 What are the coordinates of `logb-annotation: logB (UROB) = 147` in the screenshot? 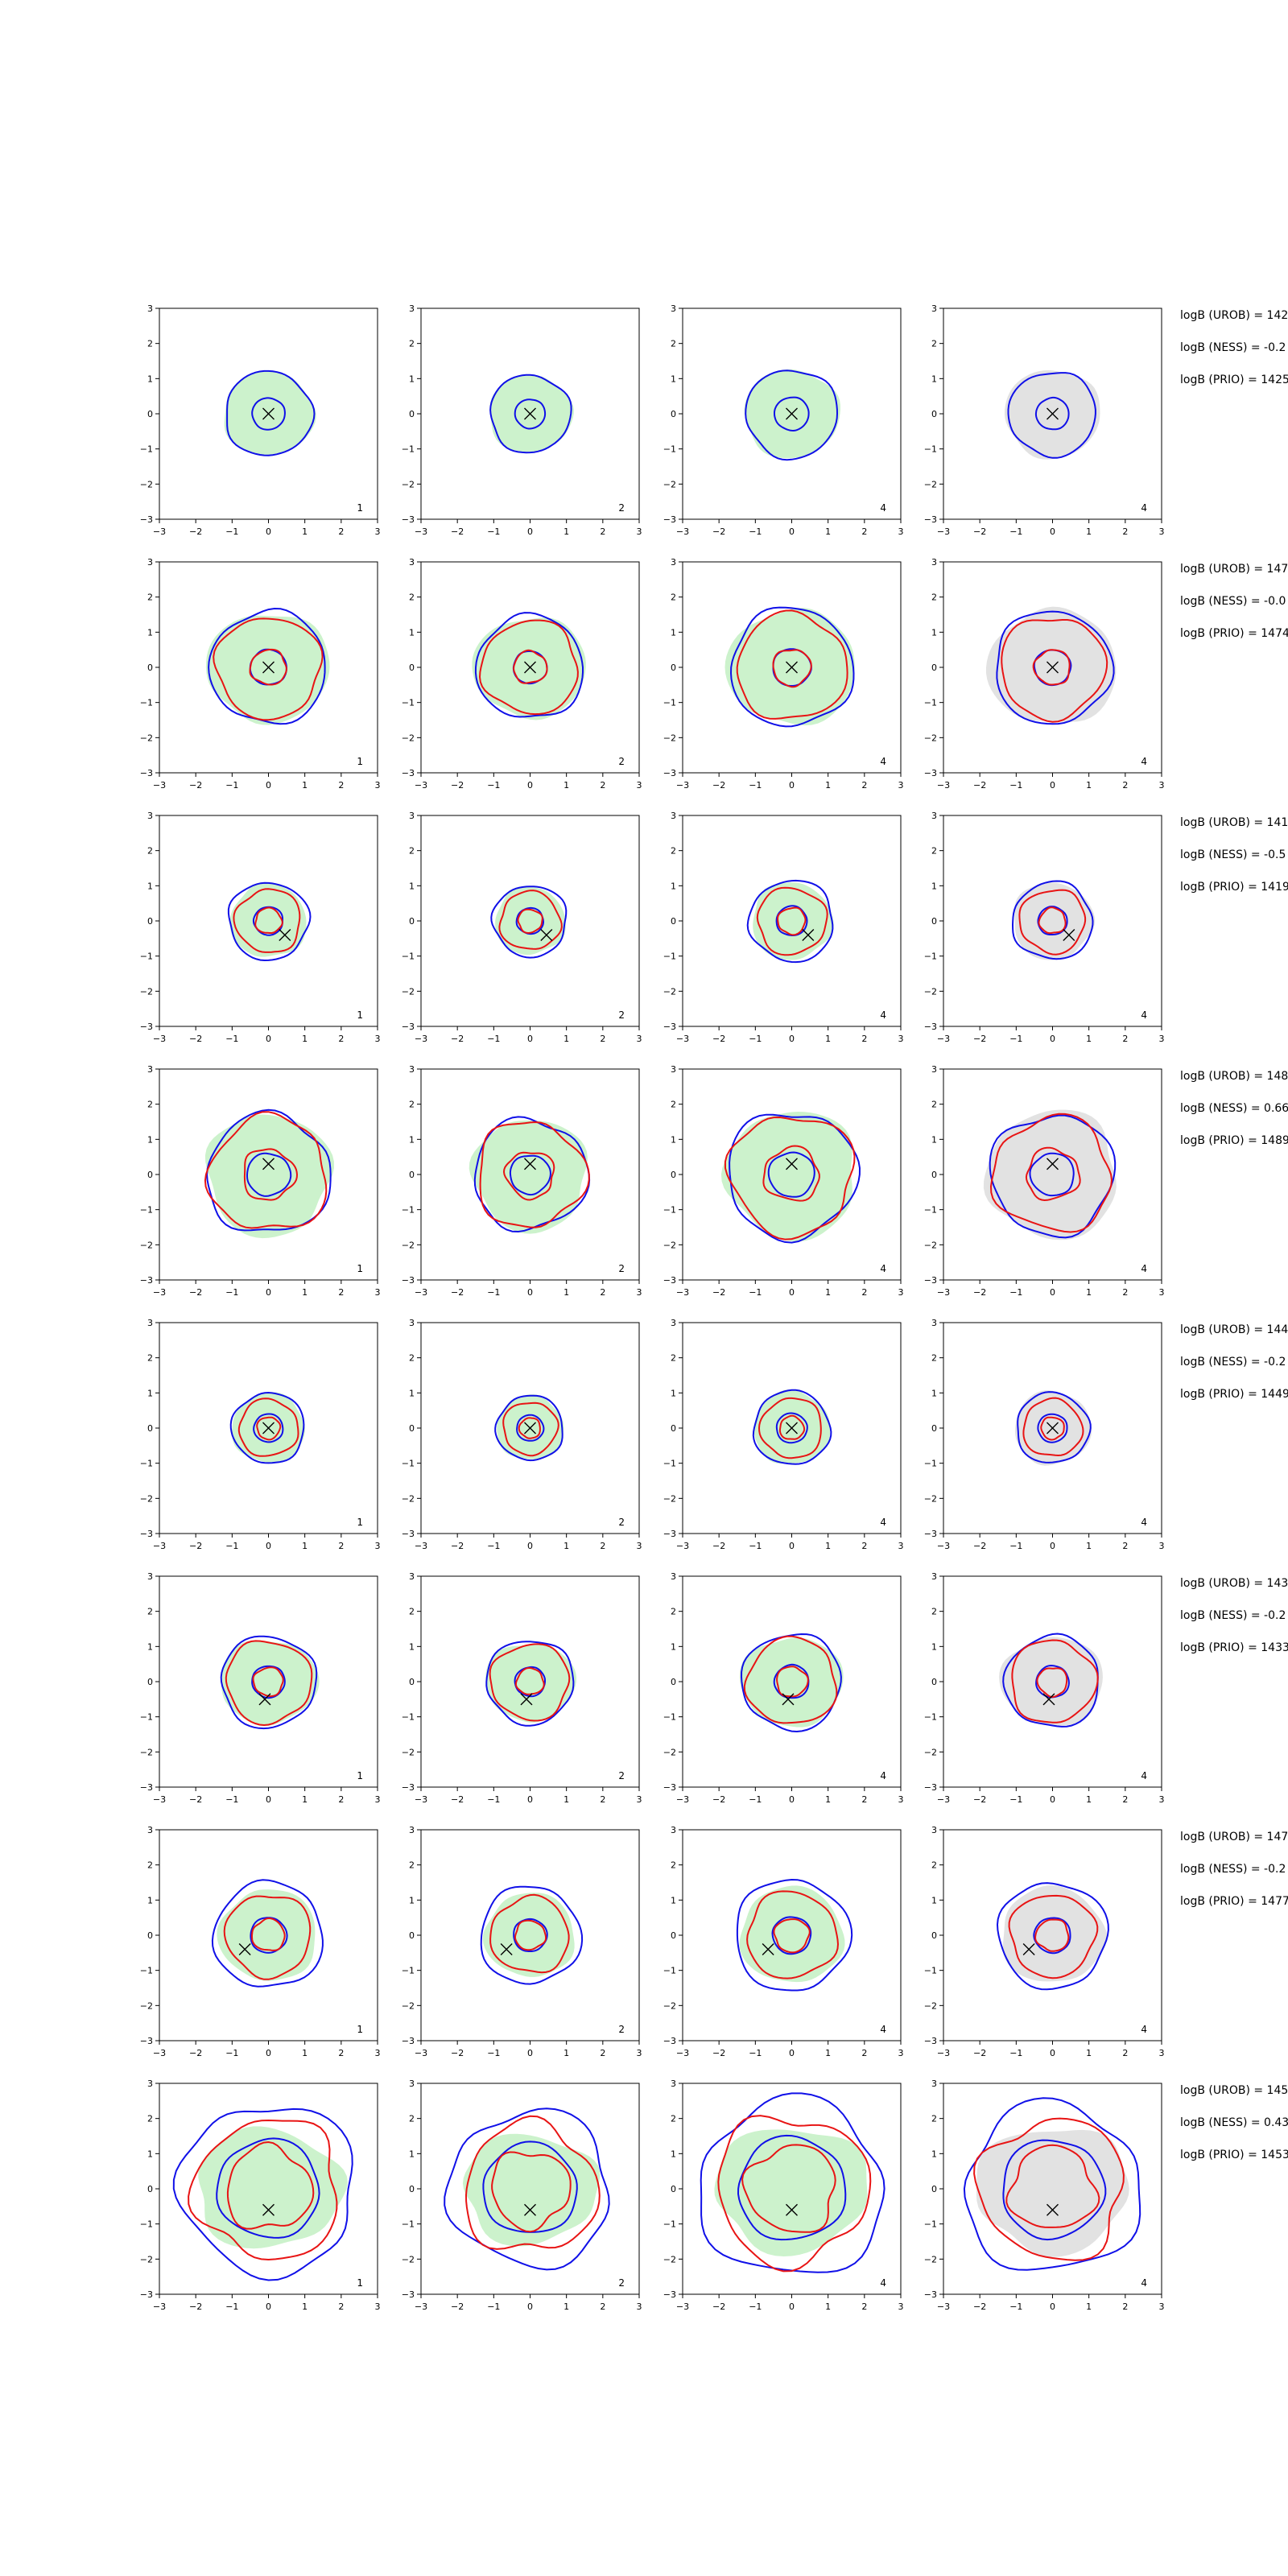 It's located at (1234, 569).